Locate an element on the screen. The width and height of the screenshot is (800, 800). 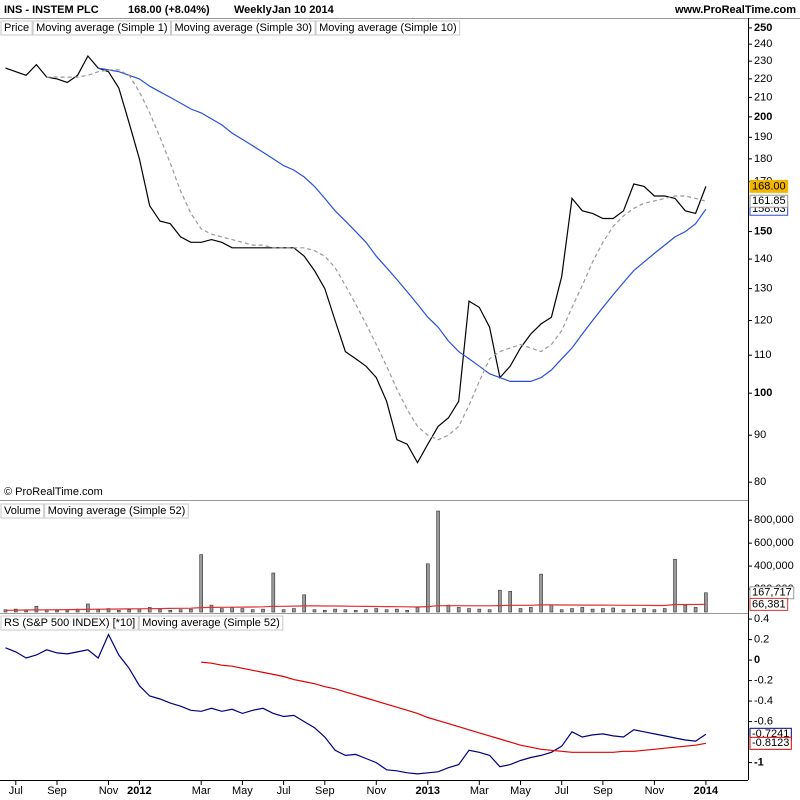
x-tick-label: May is located at coordinates (242, 791).